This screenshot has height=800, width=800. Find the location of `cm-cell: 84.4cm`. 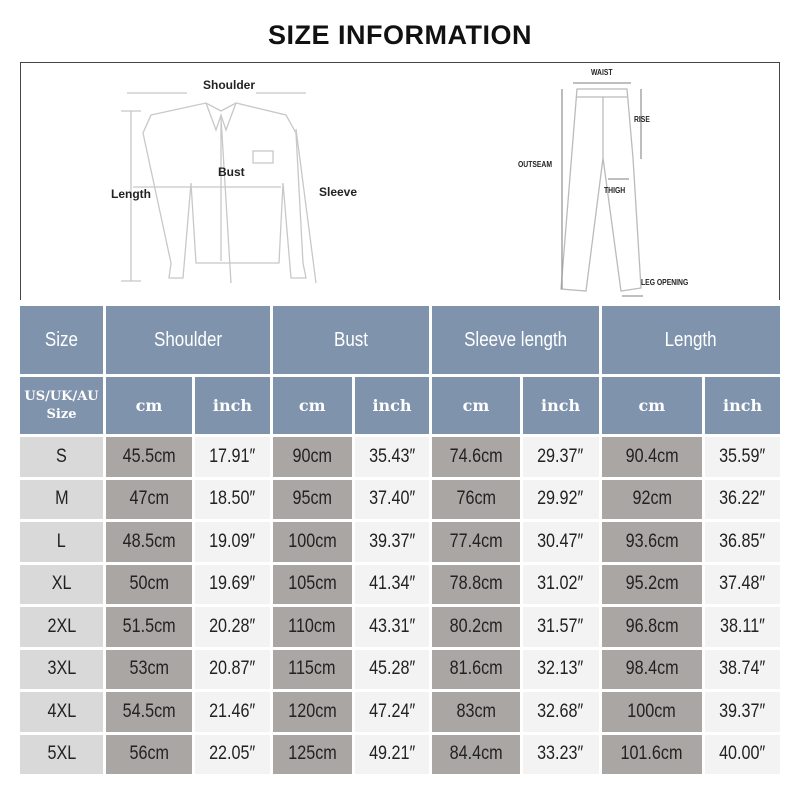

cm-cell: 84.4cm is located at coordinates (476, 754).